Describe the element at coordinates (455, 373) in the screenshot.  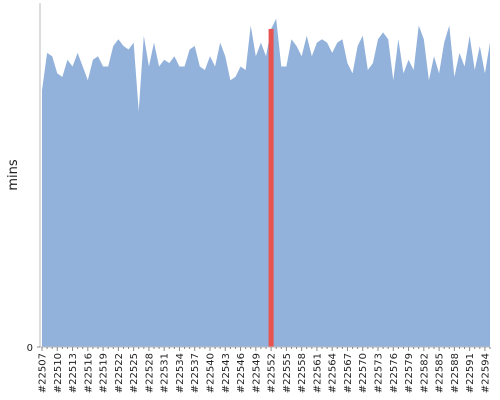
I see `x-tick-label: #22588` at that location.